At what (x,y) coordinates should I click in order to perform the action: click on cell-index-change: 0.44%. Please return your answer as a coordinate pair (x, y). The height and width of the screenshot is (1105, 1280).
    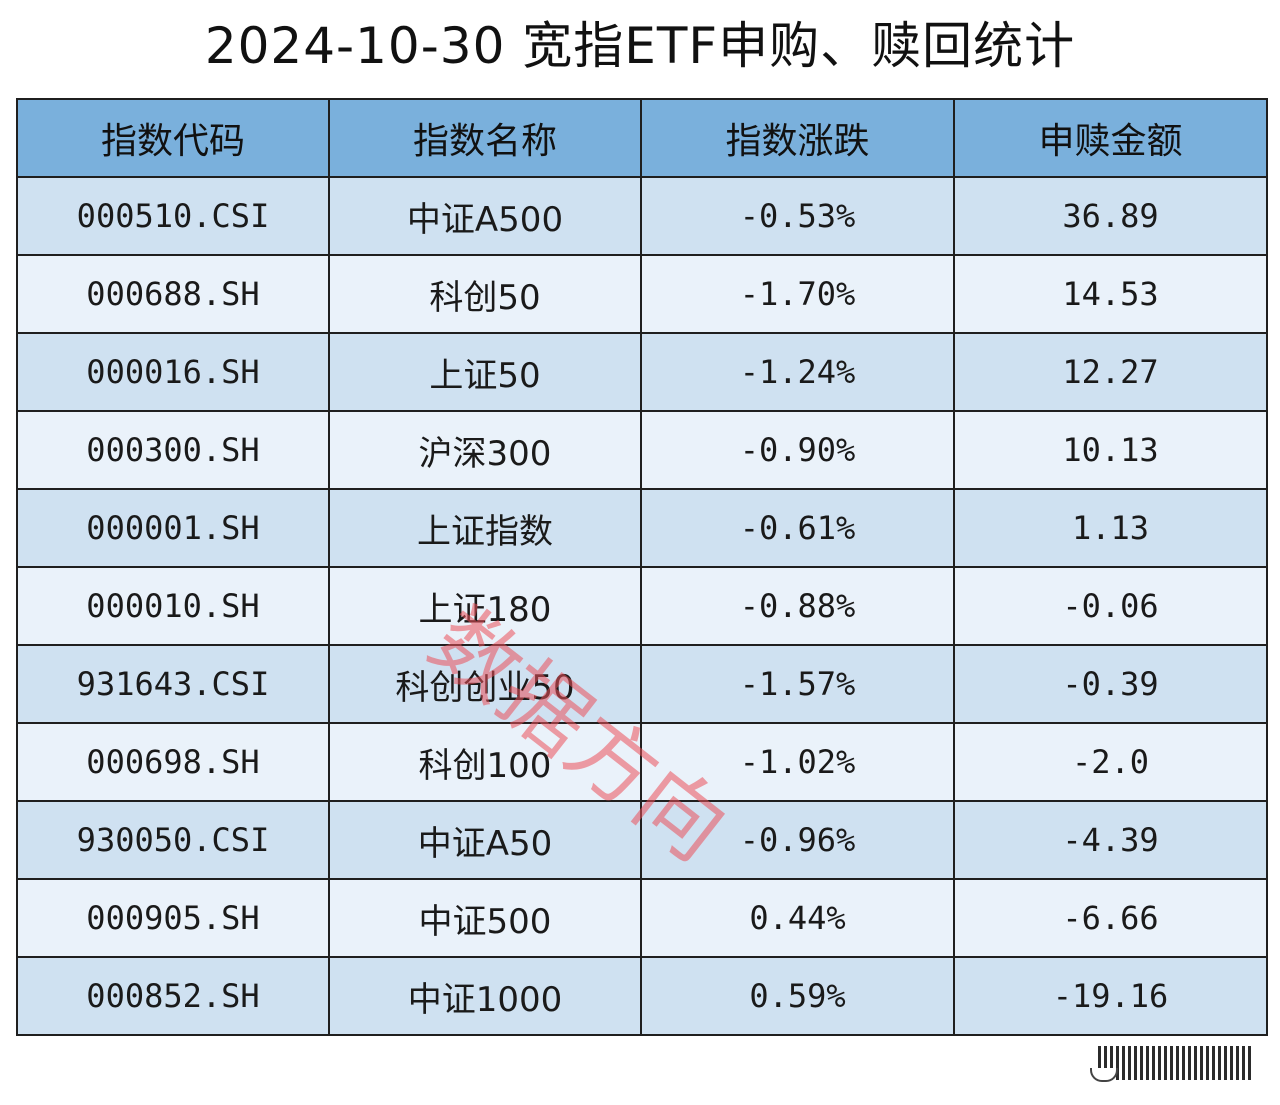
    Looking at the image, I should click on (797, 918).